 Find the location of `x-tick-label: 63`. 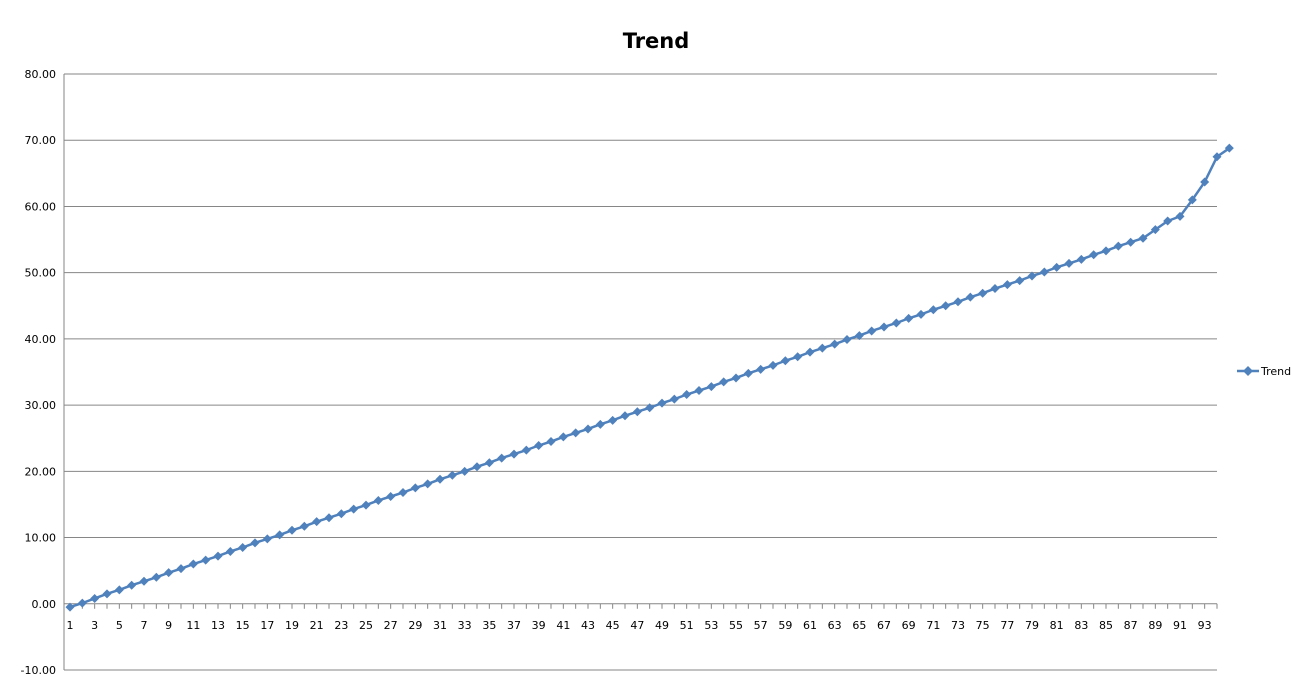

x-tick-label: 63 is located at coordinates (835, 625).